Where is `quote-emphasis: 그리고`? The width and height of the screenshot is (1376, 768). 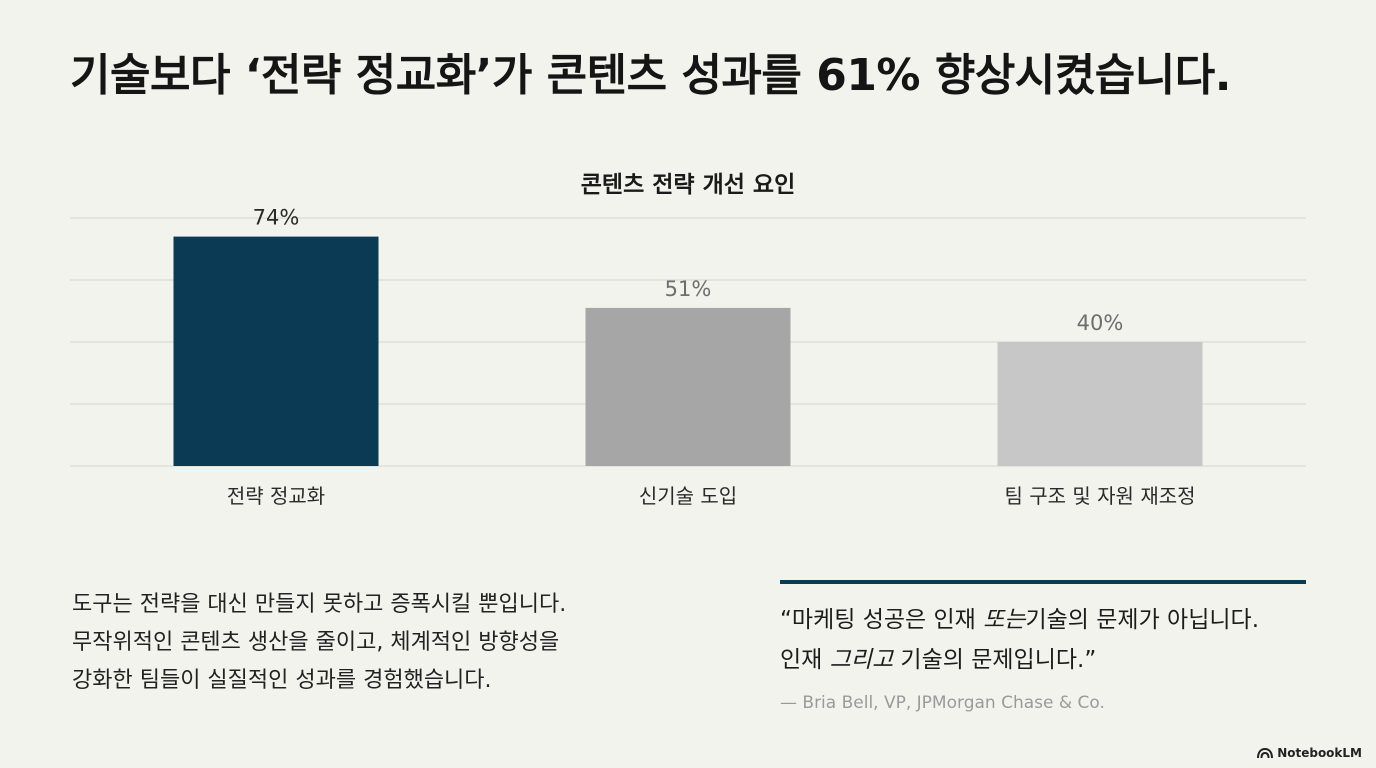
quote-emphasis: 그리고 is located at coordinates (861, 660).